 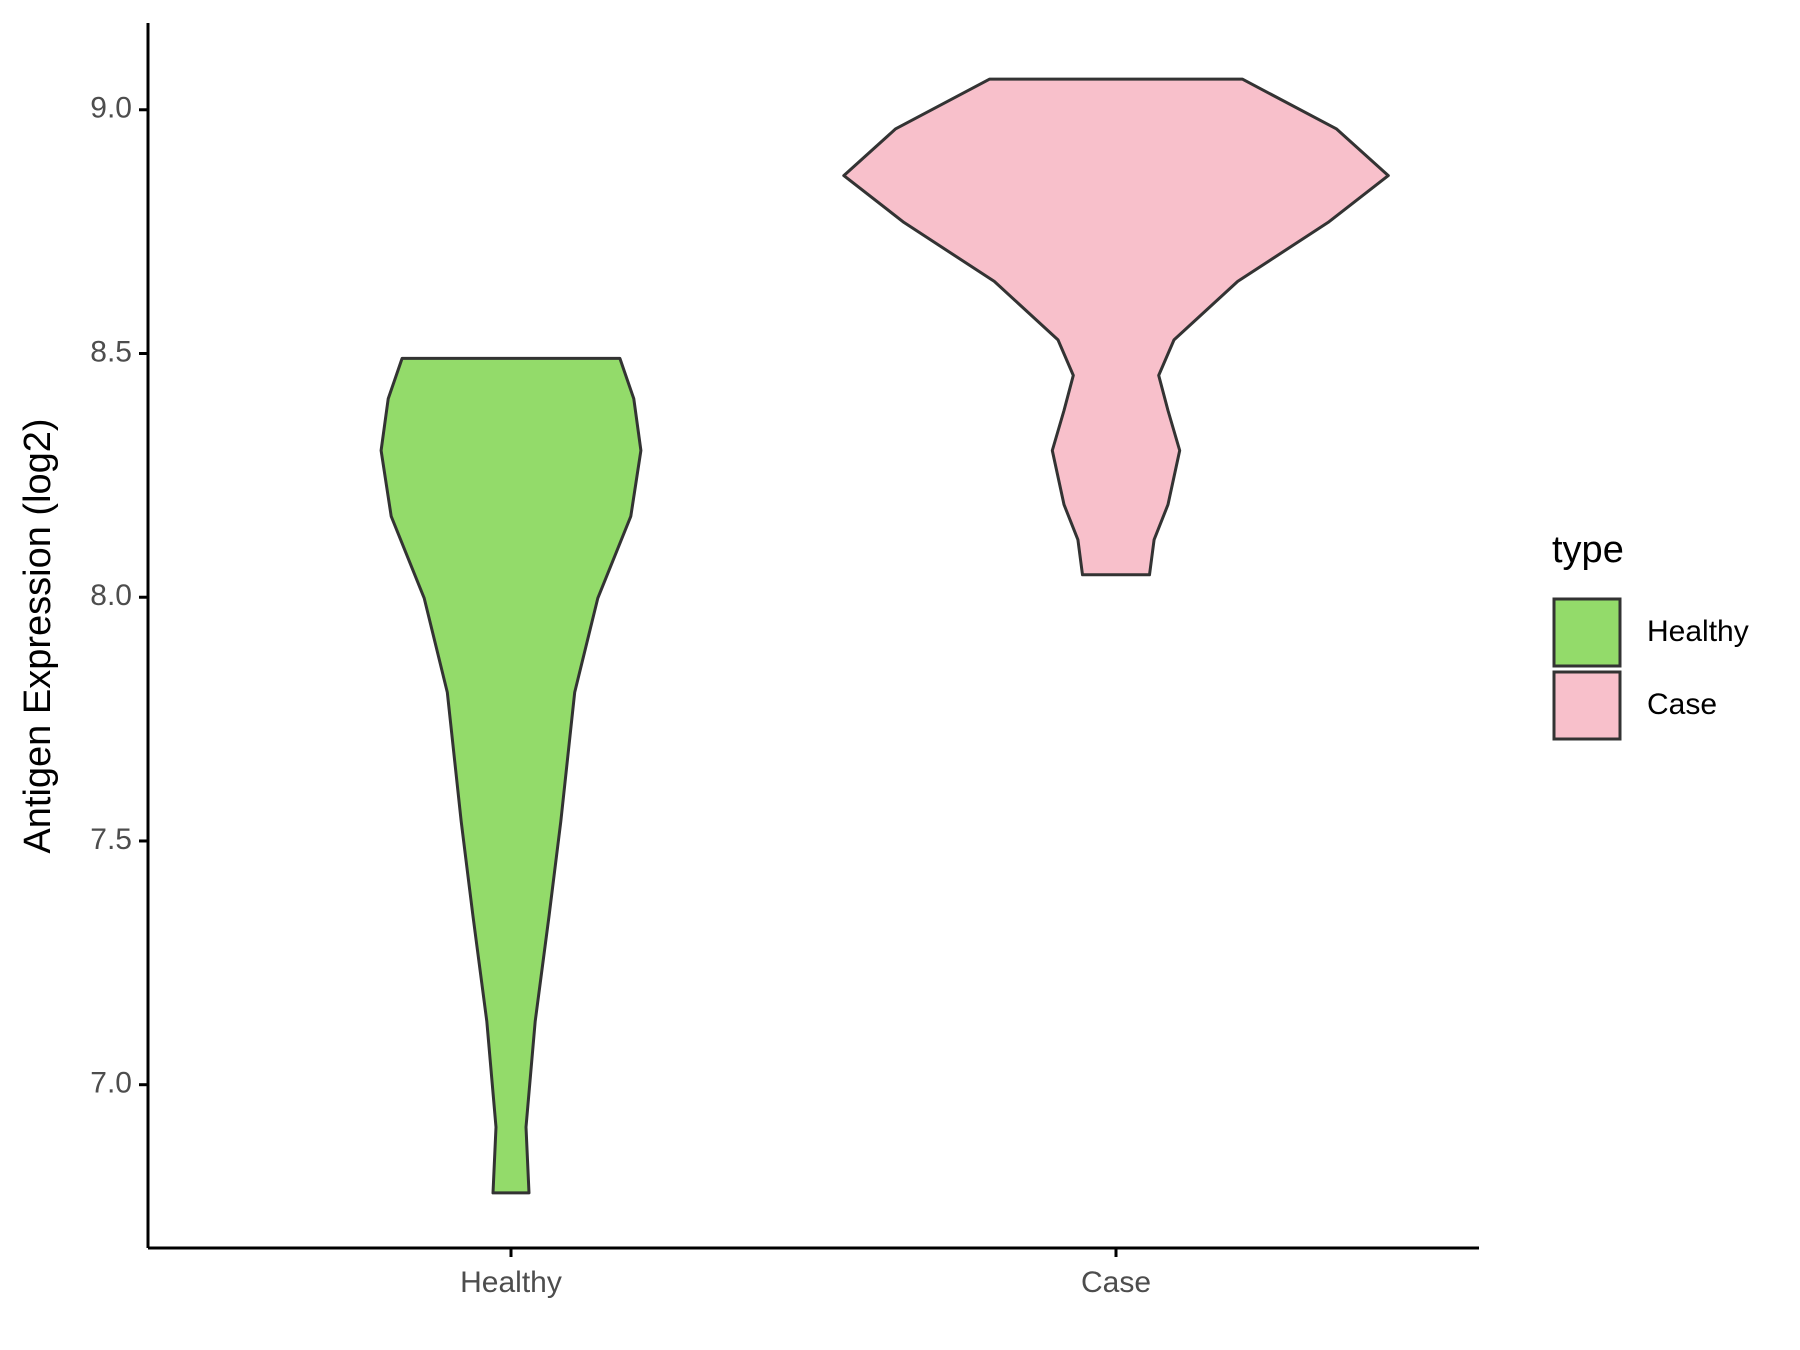 I want to click on legend-label: Healthy, so click(x=1698, y=631).